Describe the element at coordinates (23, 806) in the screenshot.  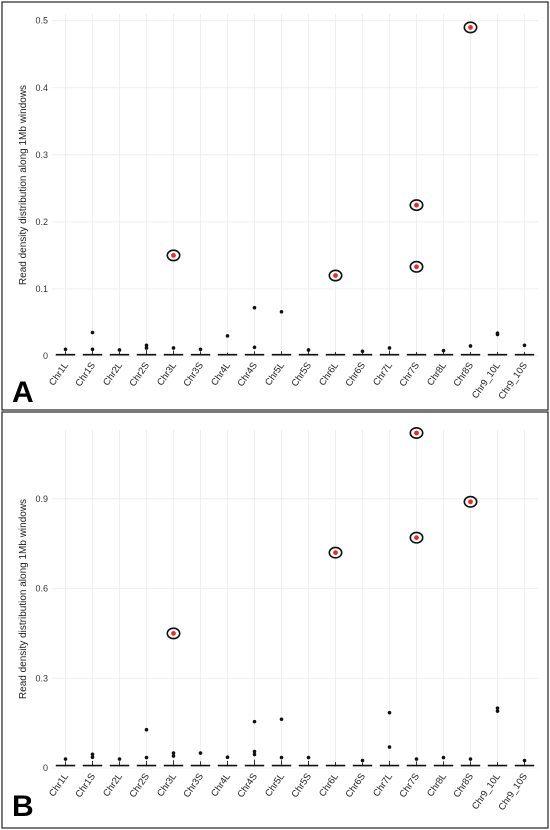
I see `panel-letter: B` at that location.